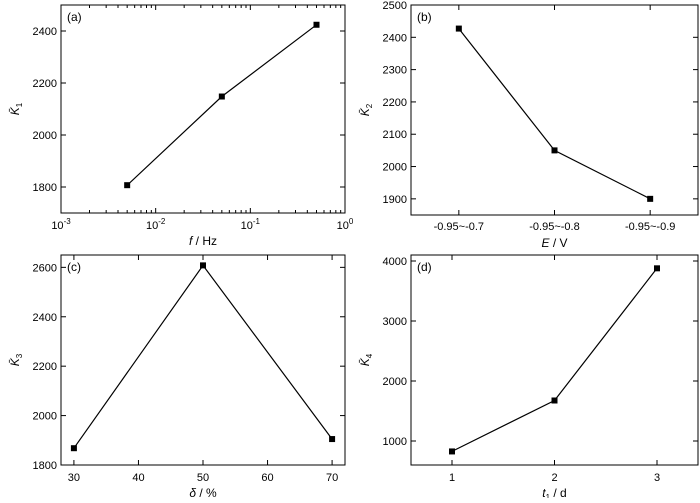 Image resolution: width=700 pixels, height=503 pixels. What do you see at coordinates (74, 478) in the screenshot?
I see `x-tick-label: 30` at bounding box center [74, 478].